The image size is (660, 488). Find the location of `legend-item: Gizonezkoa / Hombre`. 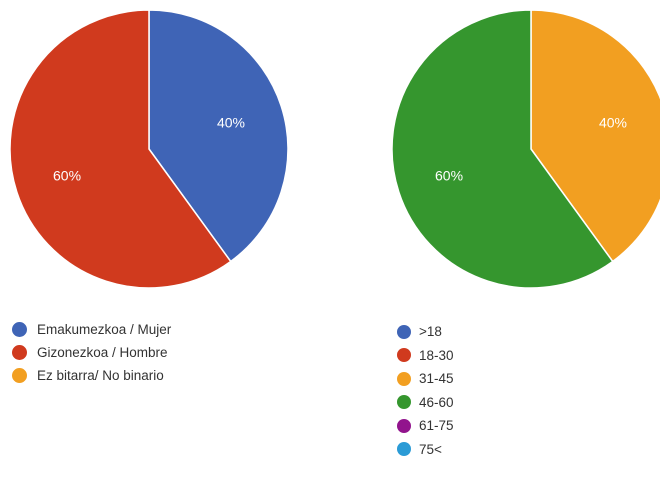

legend-item: Gizonezkoa / Hombre is located at coordinates (91, 352).